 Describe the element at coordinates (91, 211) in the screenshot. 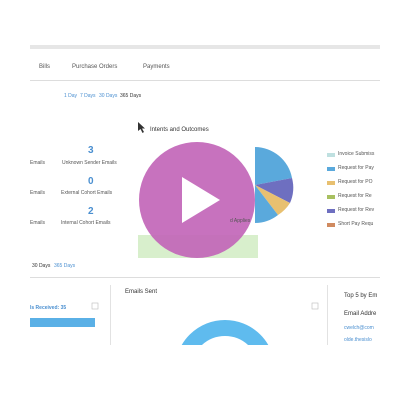

I see `stat-value: 2` at that location.